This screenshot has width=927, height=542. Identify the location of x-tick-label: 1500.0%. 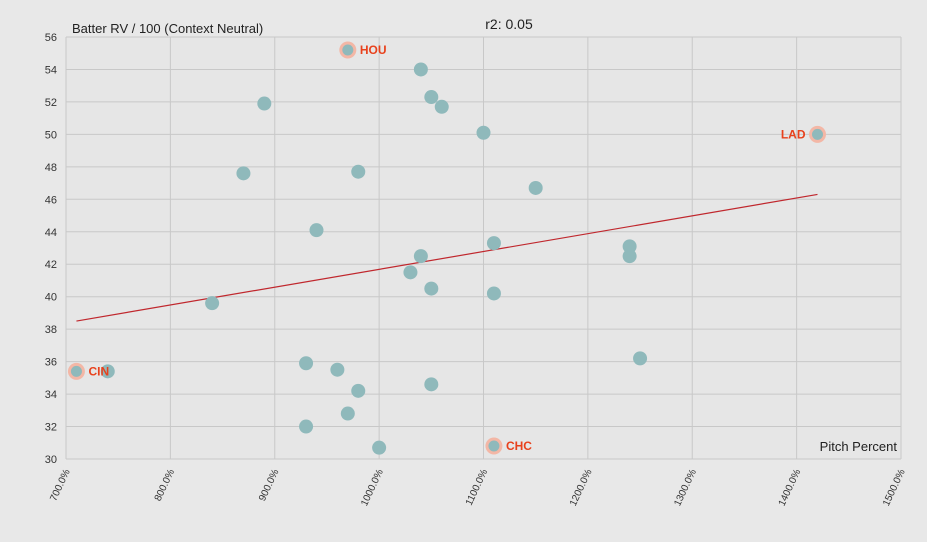
(894, 488).